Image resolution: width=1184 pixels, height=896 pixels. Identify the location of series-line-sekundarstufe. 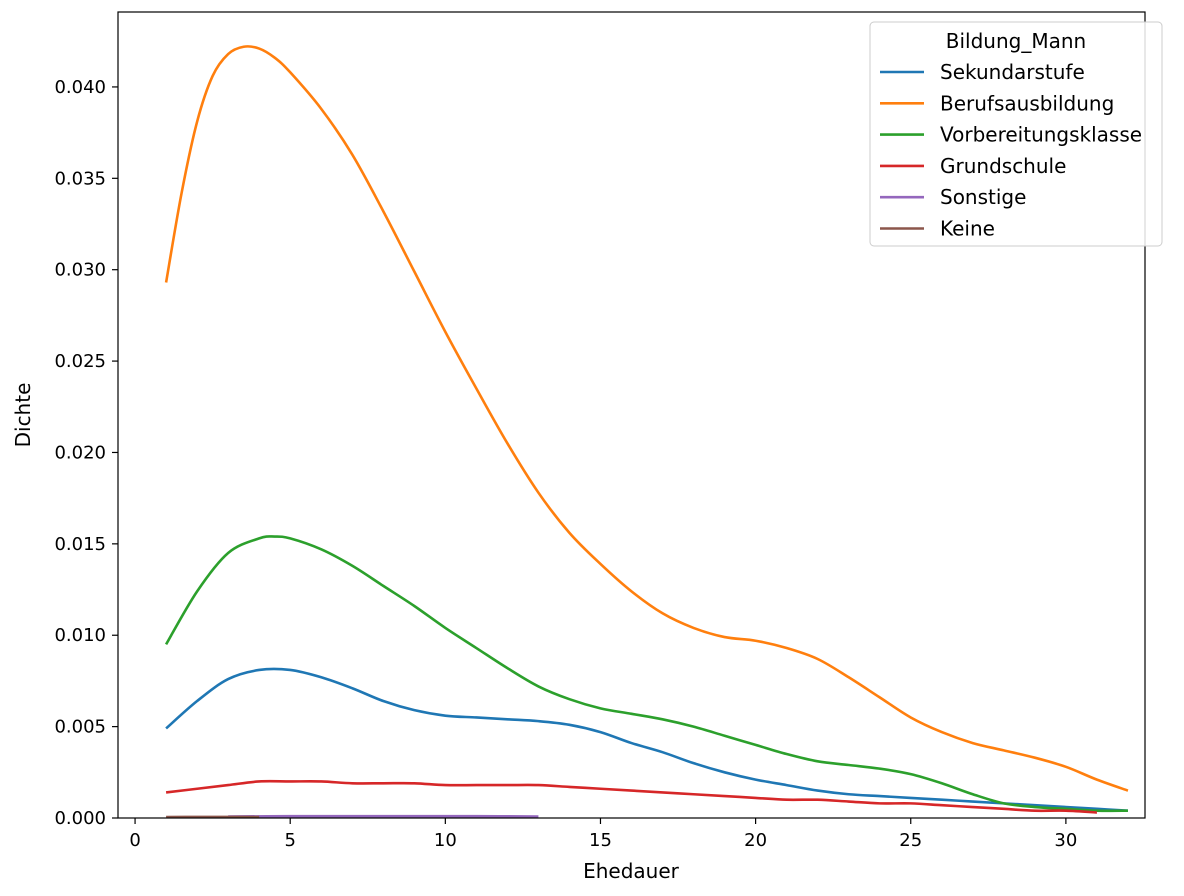
(647, 739).